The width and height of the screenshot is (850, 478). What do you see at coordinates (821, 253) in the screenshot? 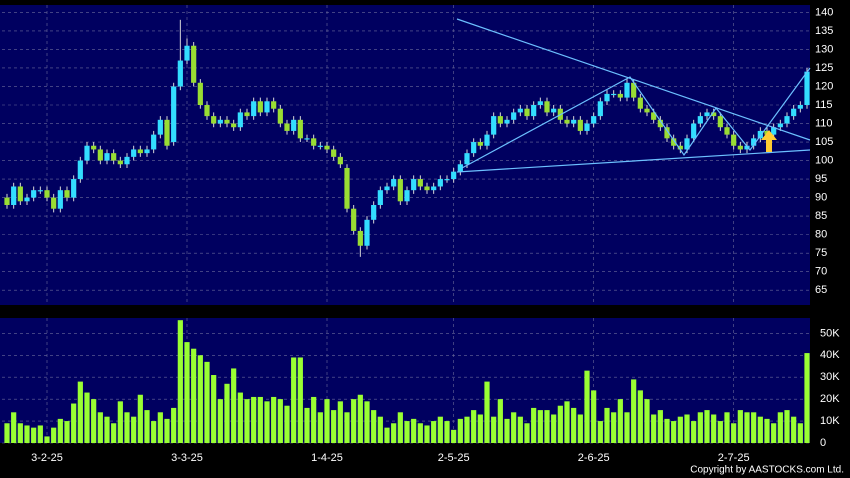
I see `y-tick-label: 75` at bounding box center [821, 253].